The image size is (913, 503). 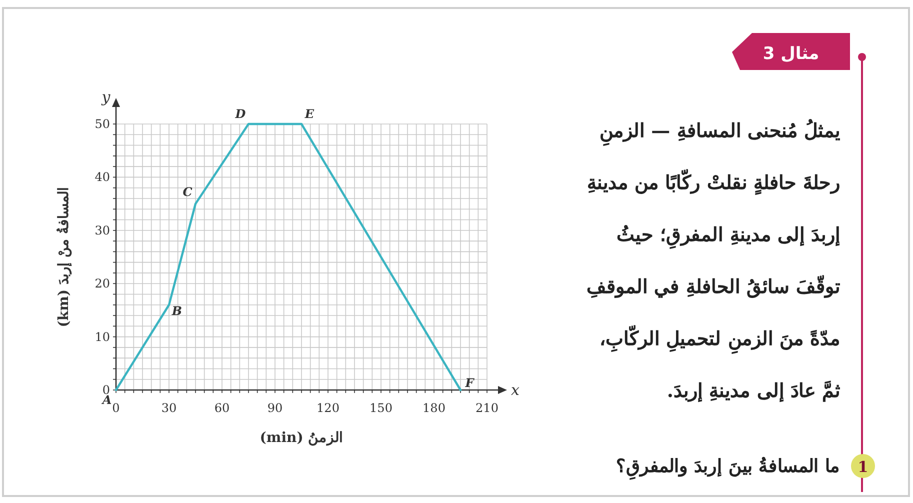 I want to click on text: رحلةَ حافلةٍ نقلتْ ركّابًا من مدينةِ, so click(x=713, y=182).